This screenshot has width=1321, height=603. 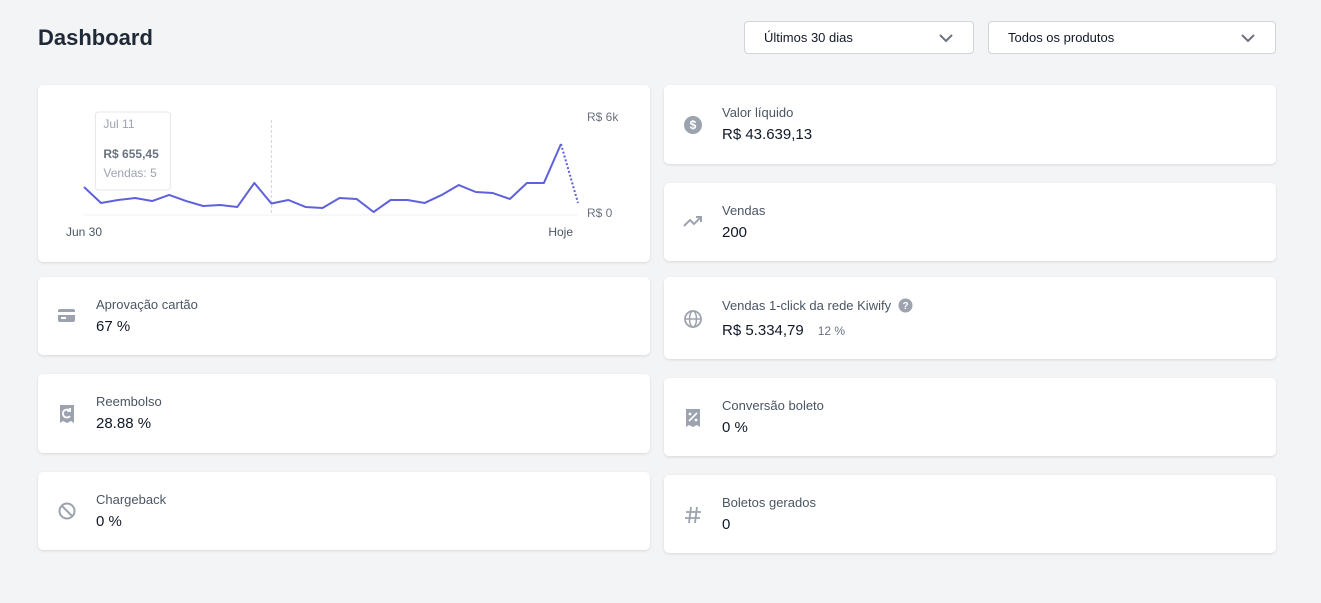 I want to click on stat-value: R$ 5.334,79 12 %, so click(x=783, y=330).